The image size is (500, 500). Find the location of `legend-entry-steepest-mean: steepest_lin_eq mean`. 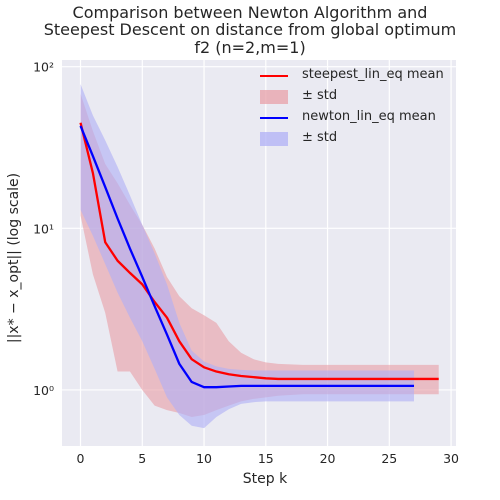

legend-entry-steepest-mean: steepest_lin_eq mean is located at coordinates (348, 76).